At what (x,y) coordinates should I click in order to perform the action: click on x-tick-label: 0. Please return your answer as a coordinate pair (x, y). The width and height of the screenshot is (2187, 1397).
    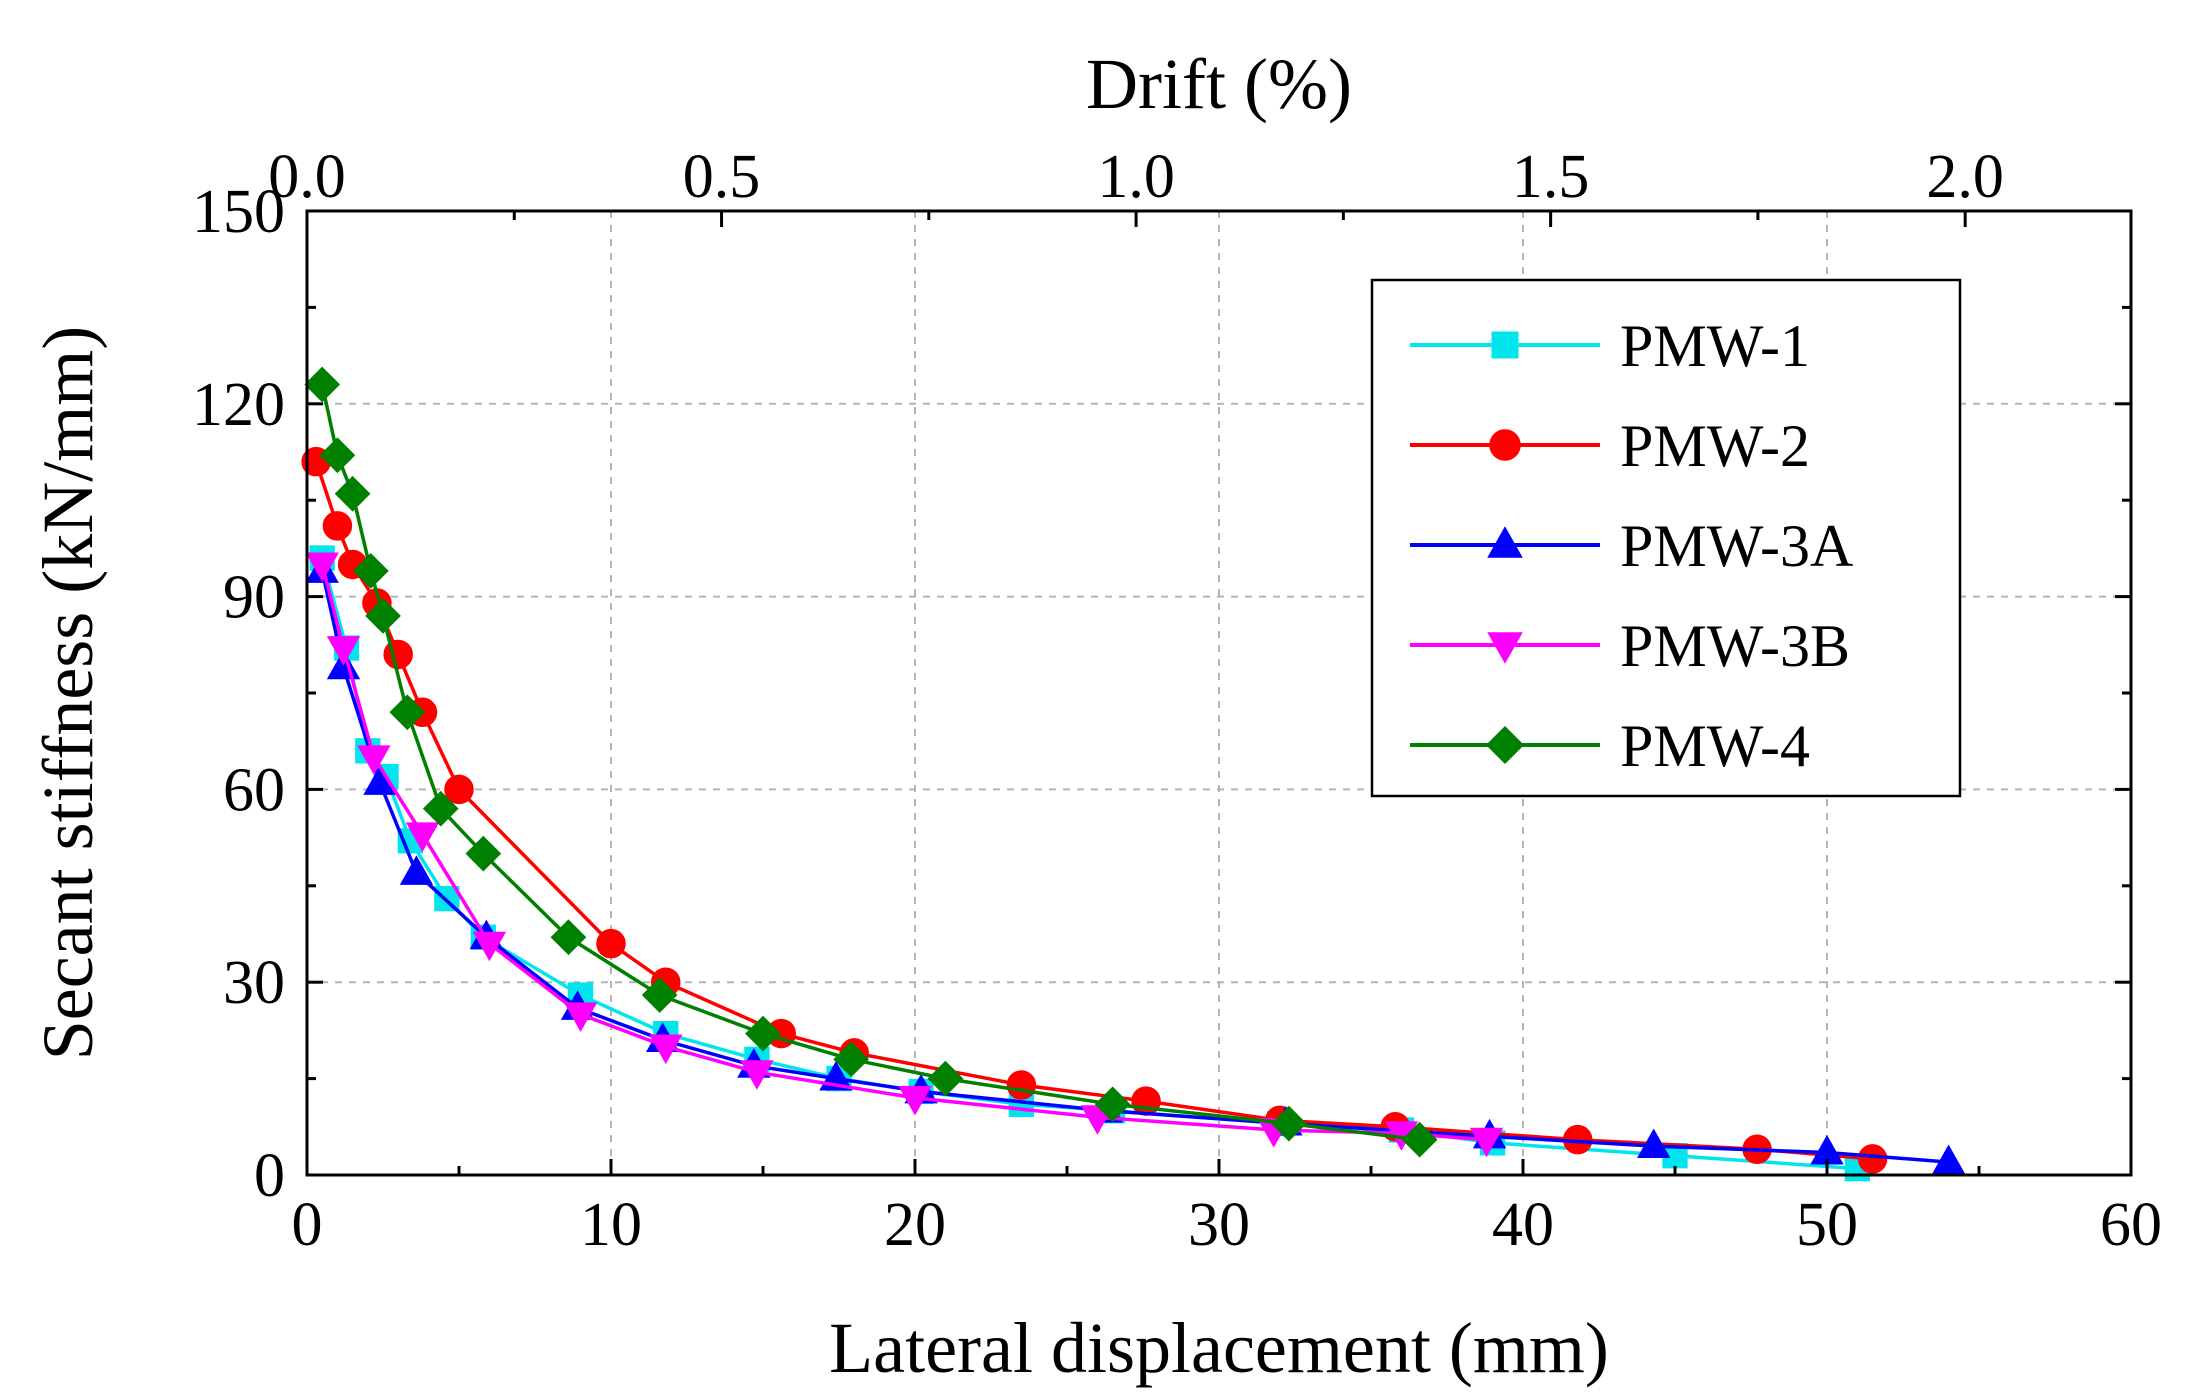
    Looking at the image, I should click on (307, 1225).